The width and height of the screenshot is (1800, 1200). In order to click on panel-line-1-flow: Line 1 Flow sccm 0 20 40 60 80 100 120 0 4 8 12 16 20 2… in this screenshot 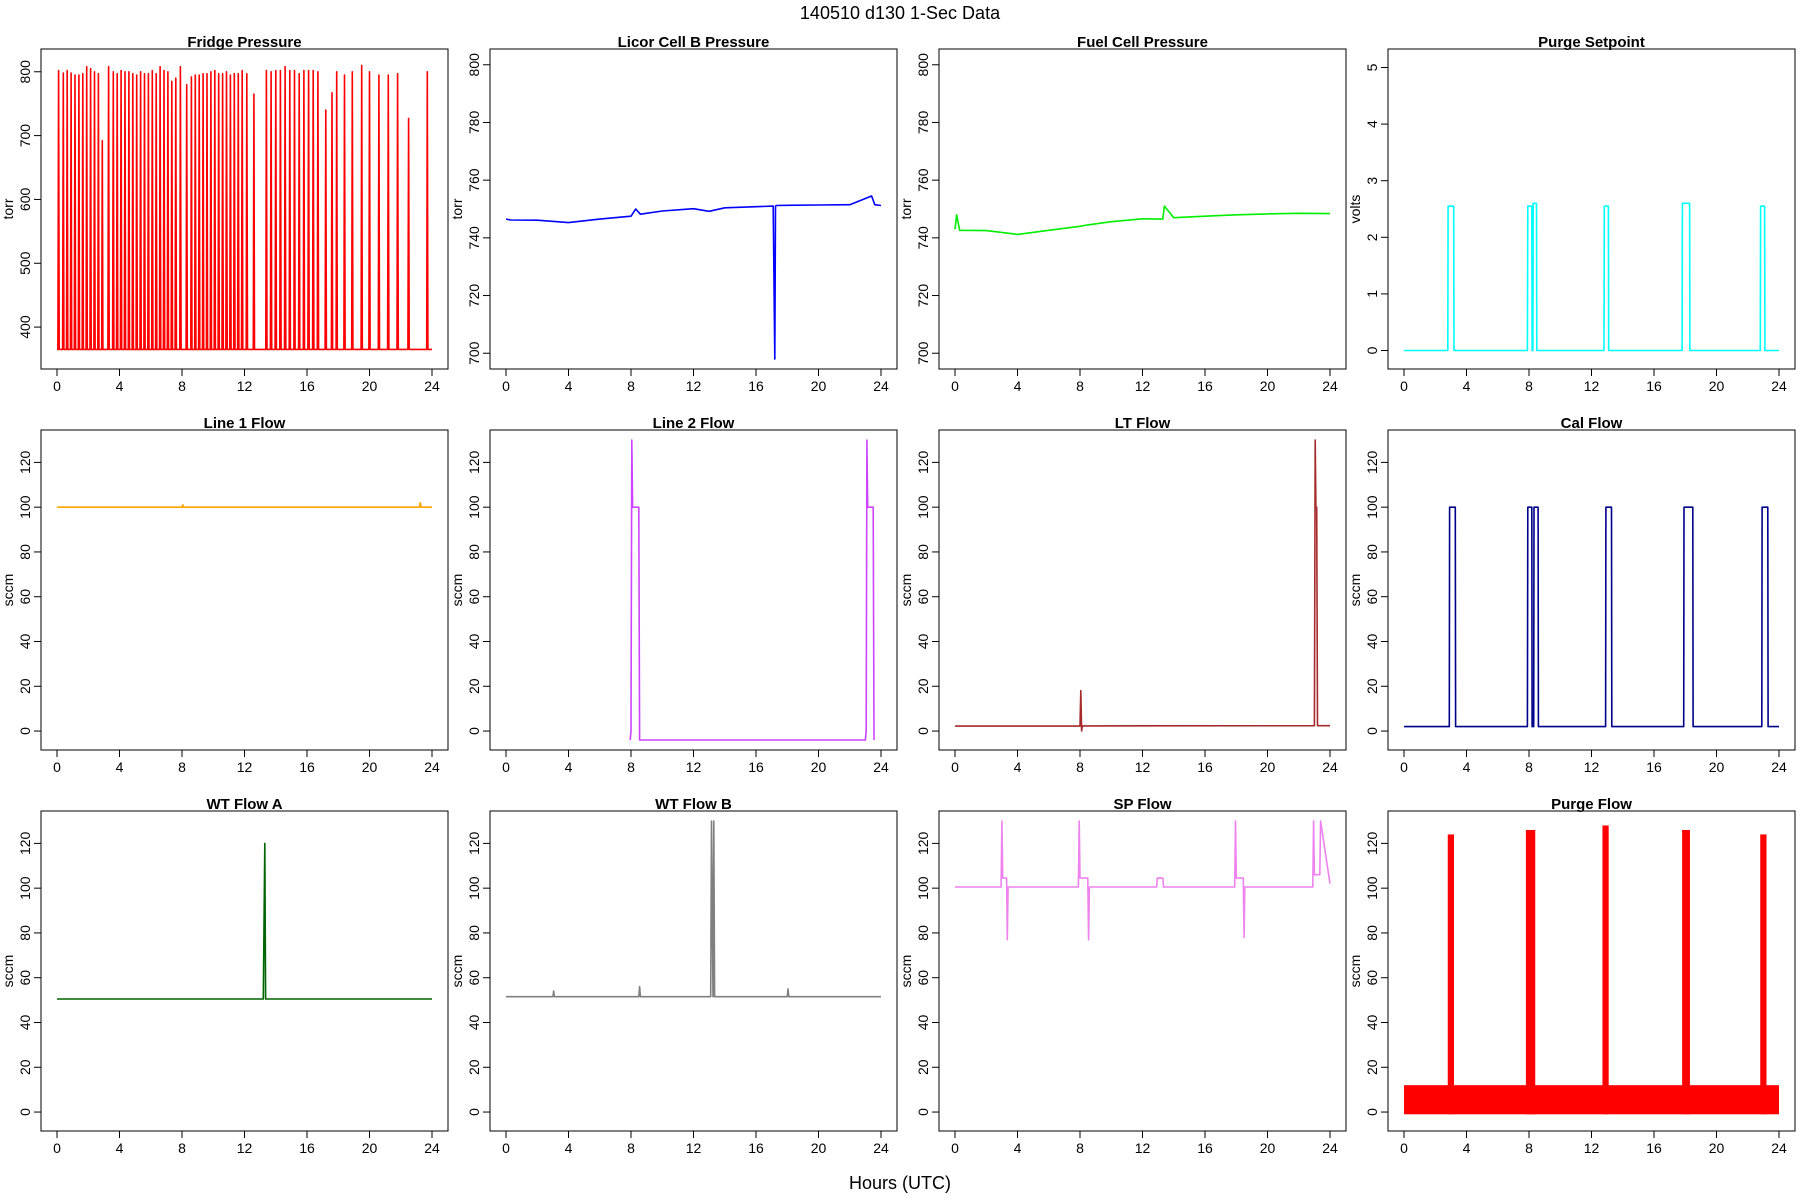, I will do `click(224, 595)`.